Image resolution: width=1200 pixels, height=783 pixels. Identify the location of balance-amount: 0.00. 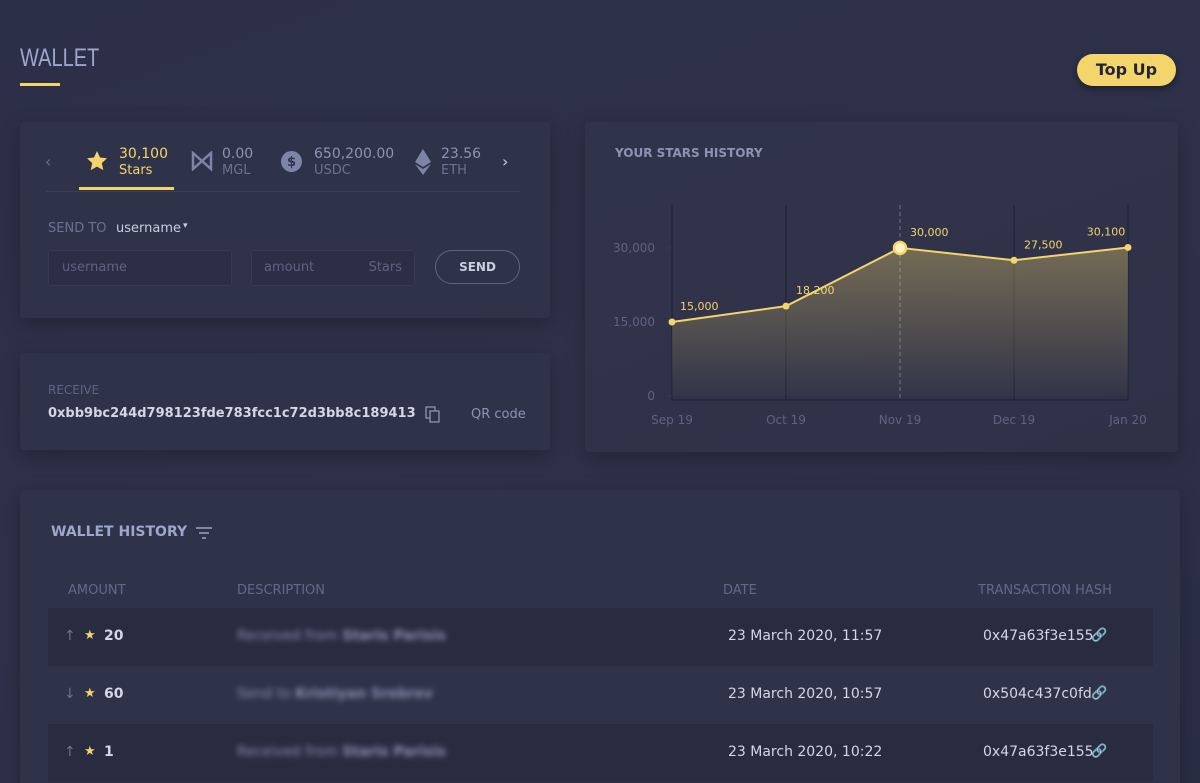
(238, 154).